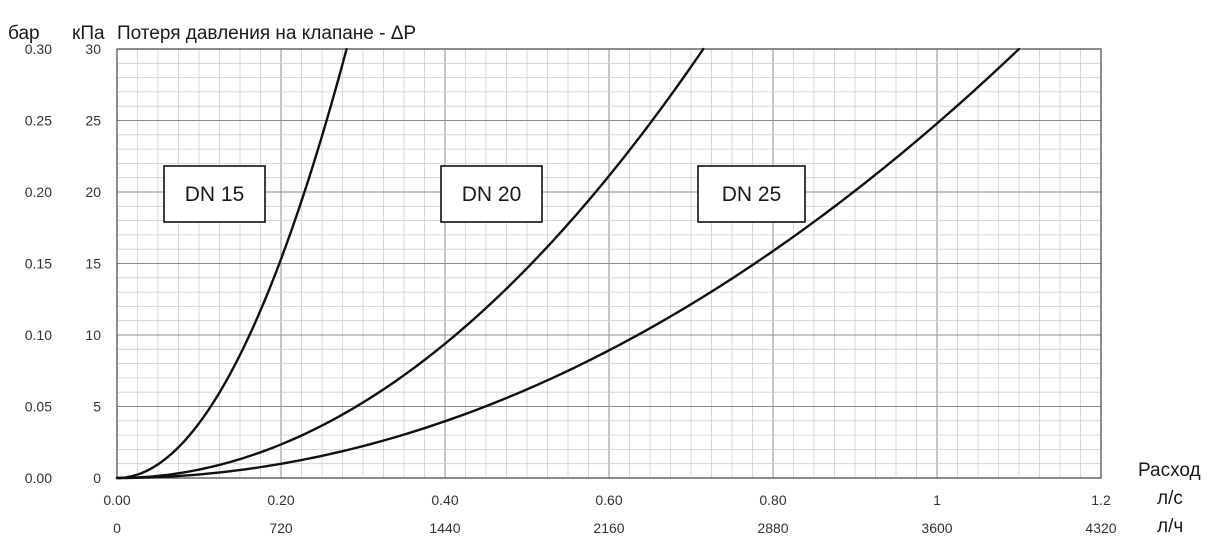  What do you see at coordinates (1170, 526) in the screenshot?
I see `x-unit-lh-label: л/ч` at bounding box center [1170, 526].